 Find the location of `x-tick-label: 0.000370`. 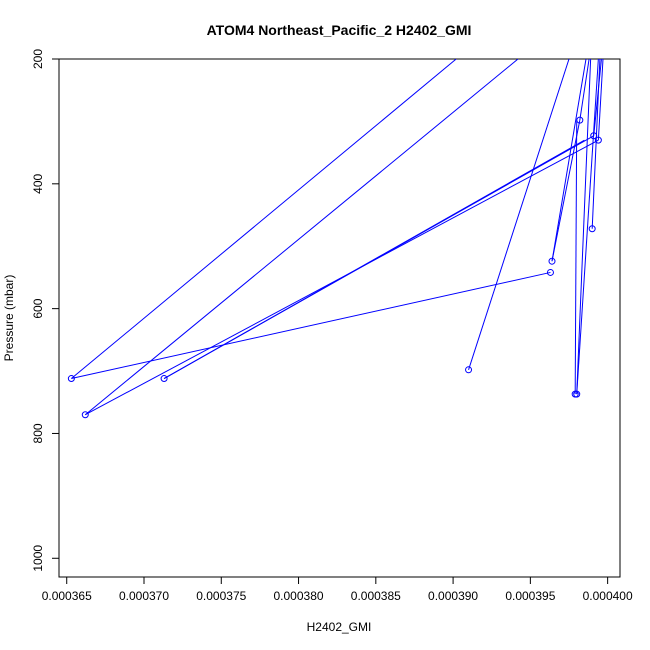

x-tick-label: 0.000370 is located at coordinates (144, 596).